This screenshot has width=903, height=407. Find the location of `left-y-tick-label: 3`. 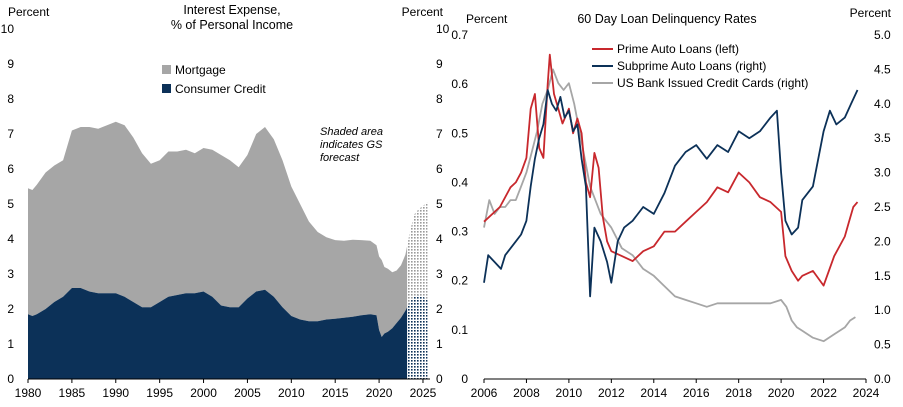

left-y-tick-label: 3 is located at coordinates (10, 274).